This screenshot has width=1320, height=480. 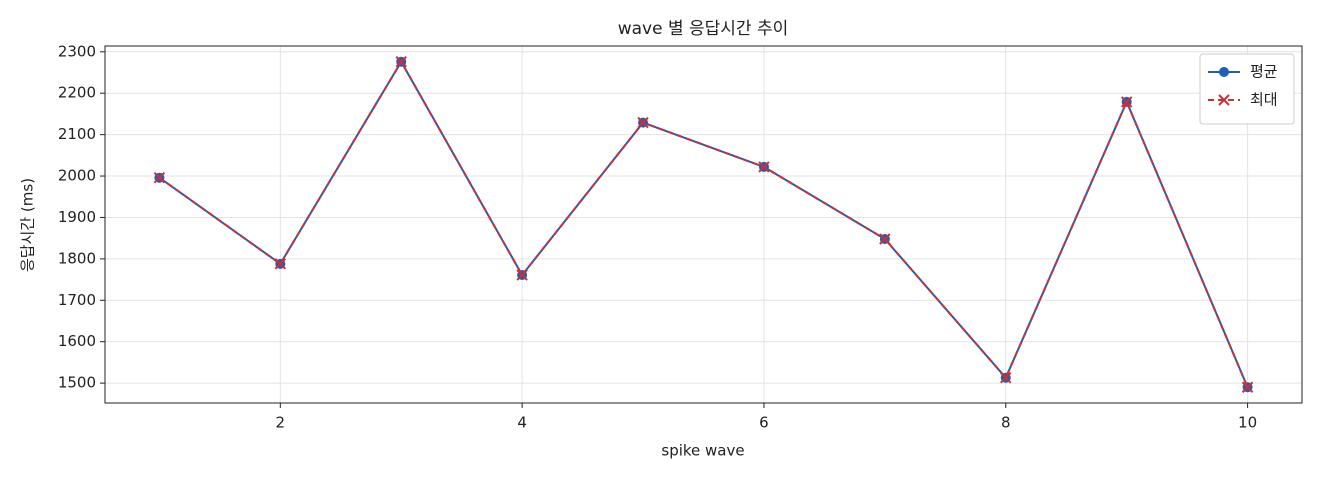 What do you see at coordinates (77, 217) in the screenshot?
I see `y-tick-label: 1900` at bounding box center [77, 217].